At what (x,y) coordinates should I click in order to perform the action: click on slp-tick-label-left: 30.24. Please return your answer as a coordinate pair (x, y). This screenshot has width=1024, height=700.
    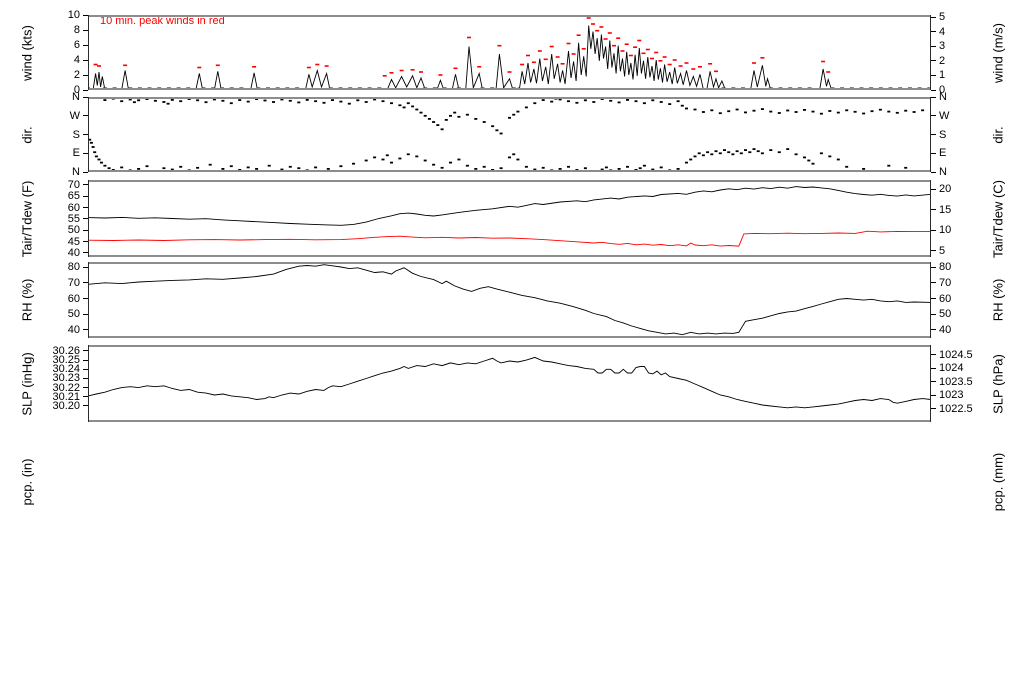
    Looking at the image, I should click on (66, 369).